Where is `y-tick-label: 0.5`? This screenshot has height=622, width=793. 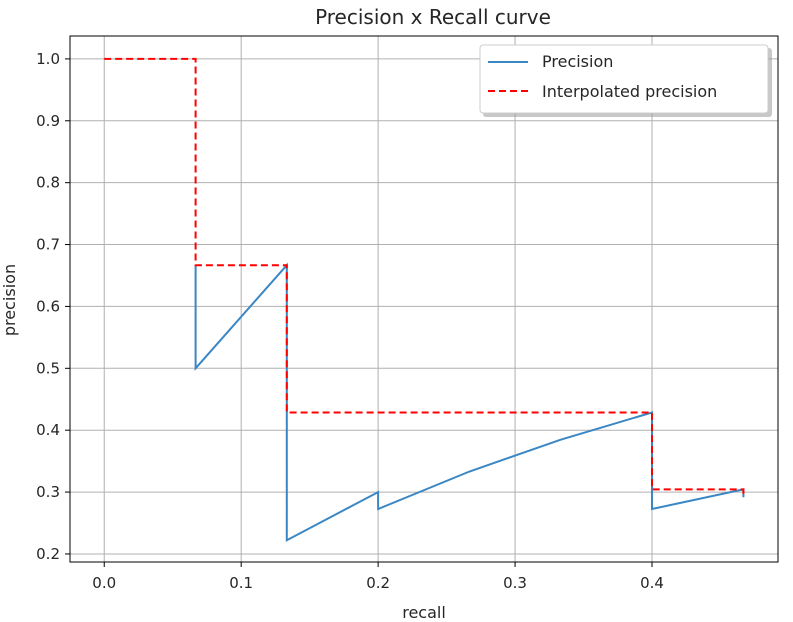 y-tick-label: 0.5 is located at coordinates (48, 368).